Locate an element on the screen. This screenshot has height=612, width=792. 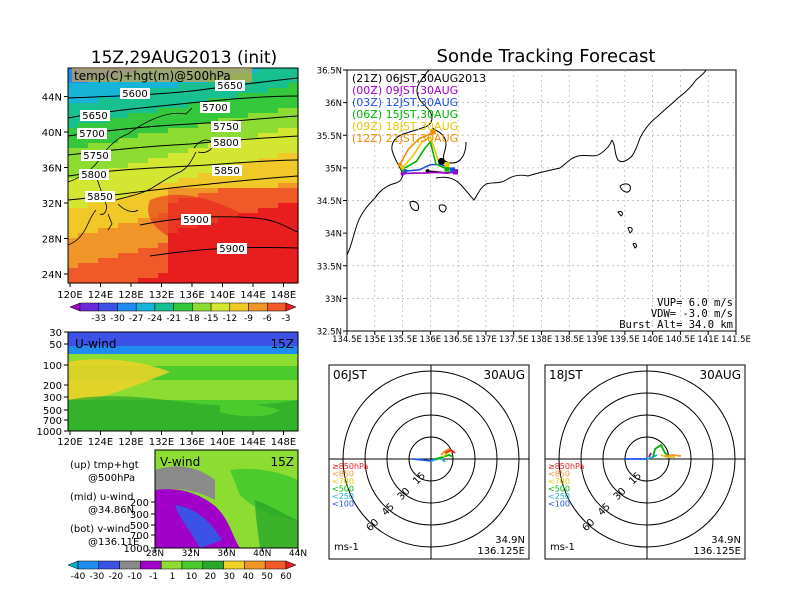
lon-label: 136.125E is located at coordinates (501, 551).